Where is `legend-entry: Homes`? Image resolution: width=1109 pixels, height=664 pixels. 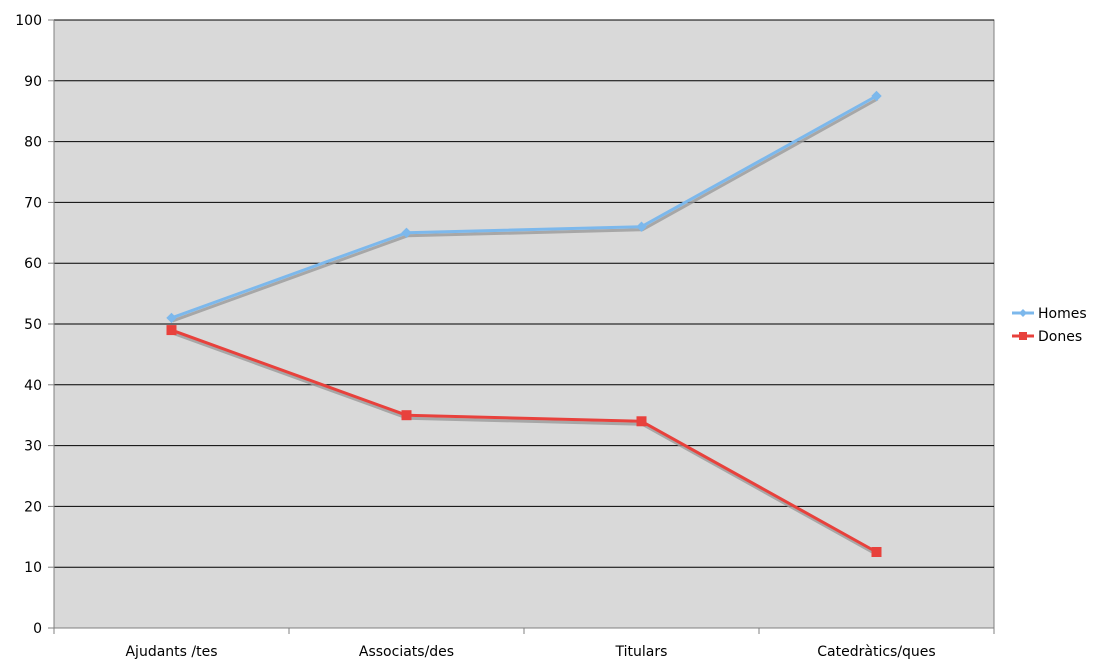 legend-entry: Homes is located at coordinates (1049, 314).